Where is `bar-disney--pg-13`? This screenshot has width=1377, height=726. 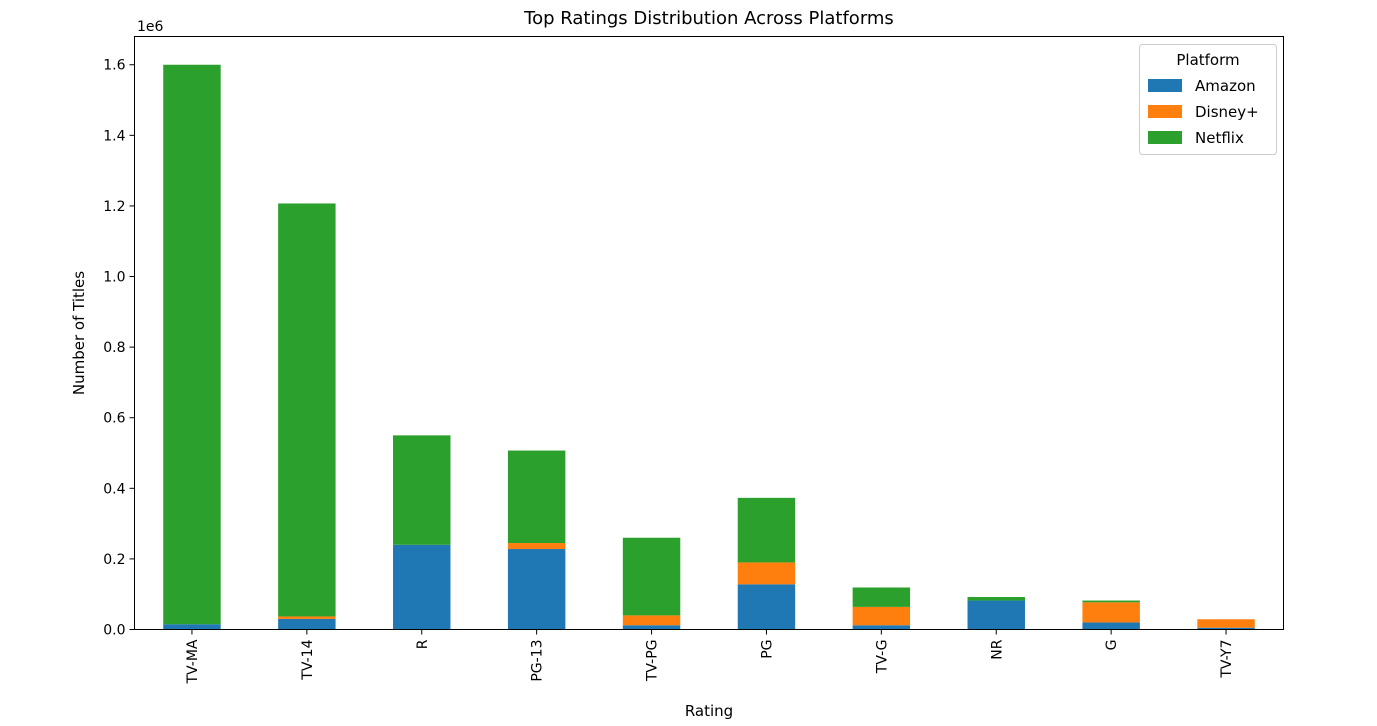 bar-disney--pg-13 is located at coordinates (536, 546).